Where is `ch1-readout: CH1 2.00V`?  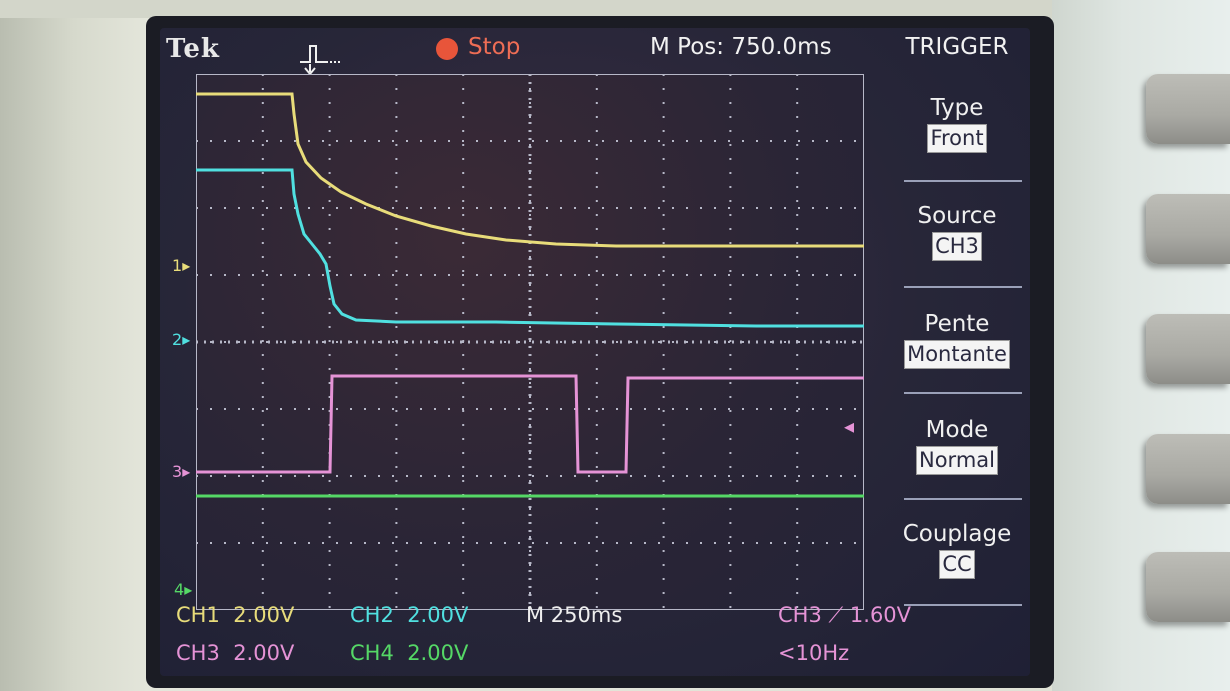
ch1-readout: CH1 2.00V is located at coordinates (235, 615).